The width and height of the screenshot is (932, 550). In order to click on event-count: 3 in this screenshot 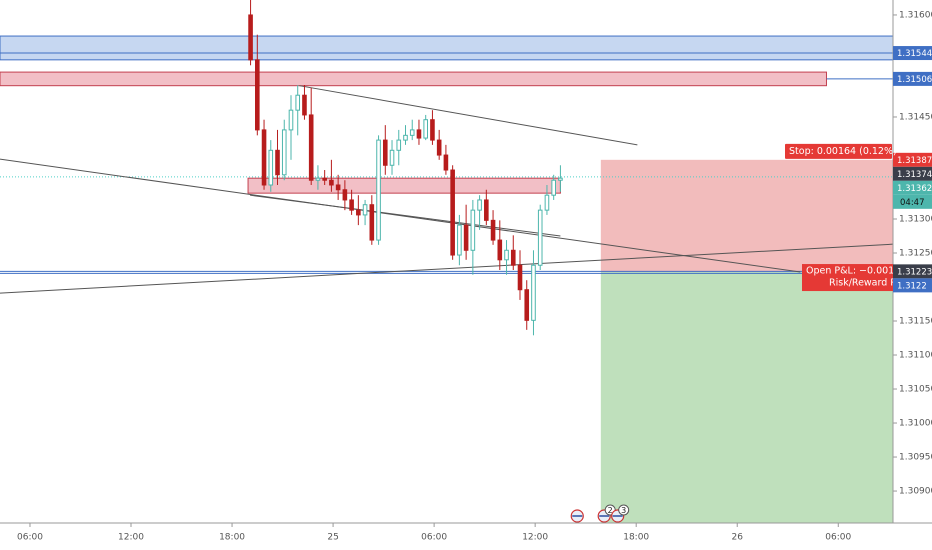, I will do `click(623, 510)`.